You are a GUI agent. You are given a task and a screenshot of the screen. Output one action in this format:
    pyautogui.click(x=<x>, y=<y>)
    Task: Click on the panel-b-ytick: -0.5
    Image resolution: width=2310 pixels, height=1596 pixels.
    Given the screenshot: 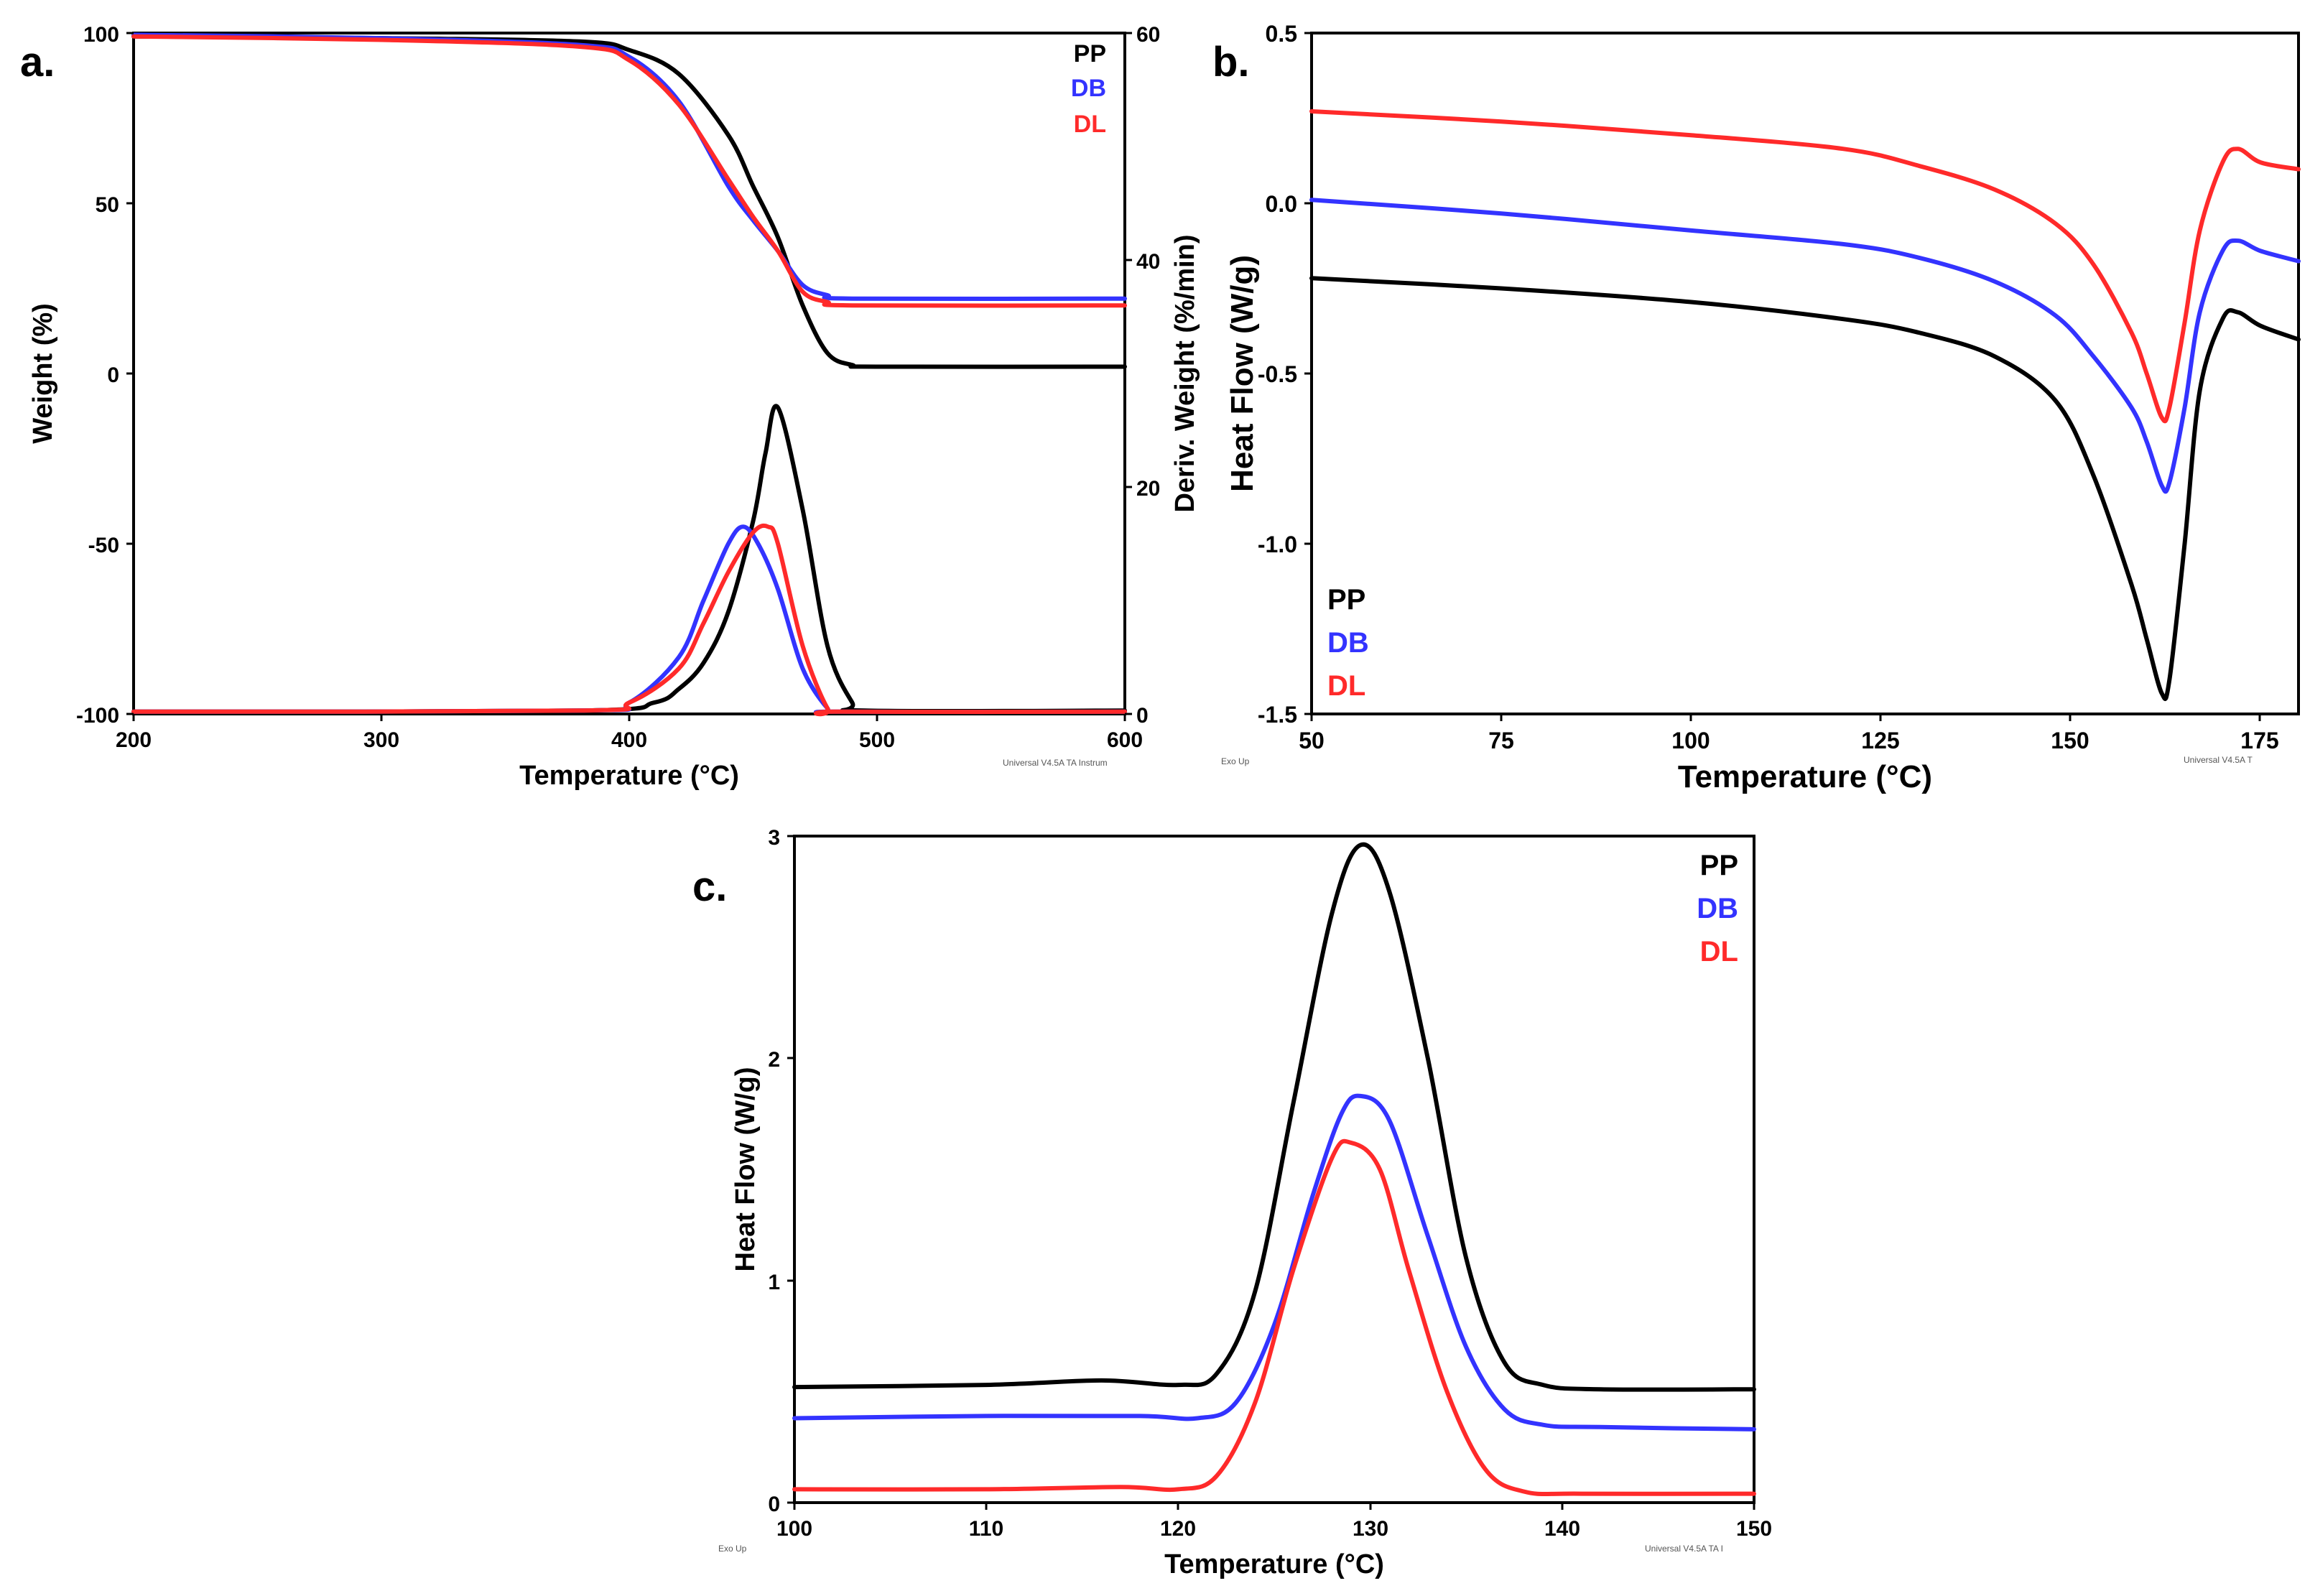 What is the action you would take?
    pyautogui.click(x=1277, y=374)
    